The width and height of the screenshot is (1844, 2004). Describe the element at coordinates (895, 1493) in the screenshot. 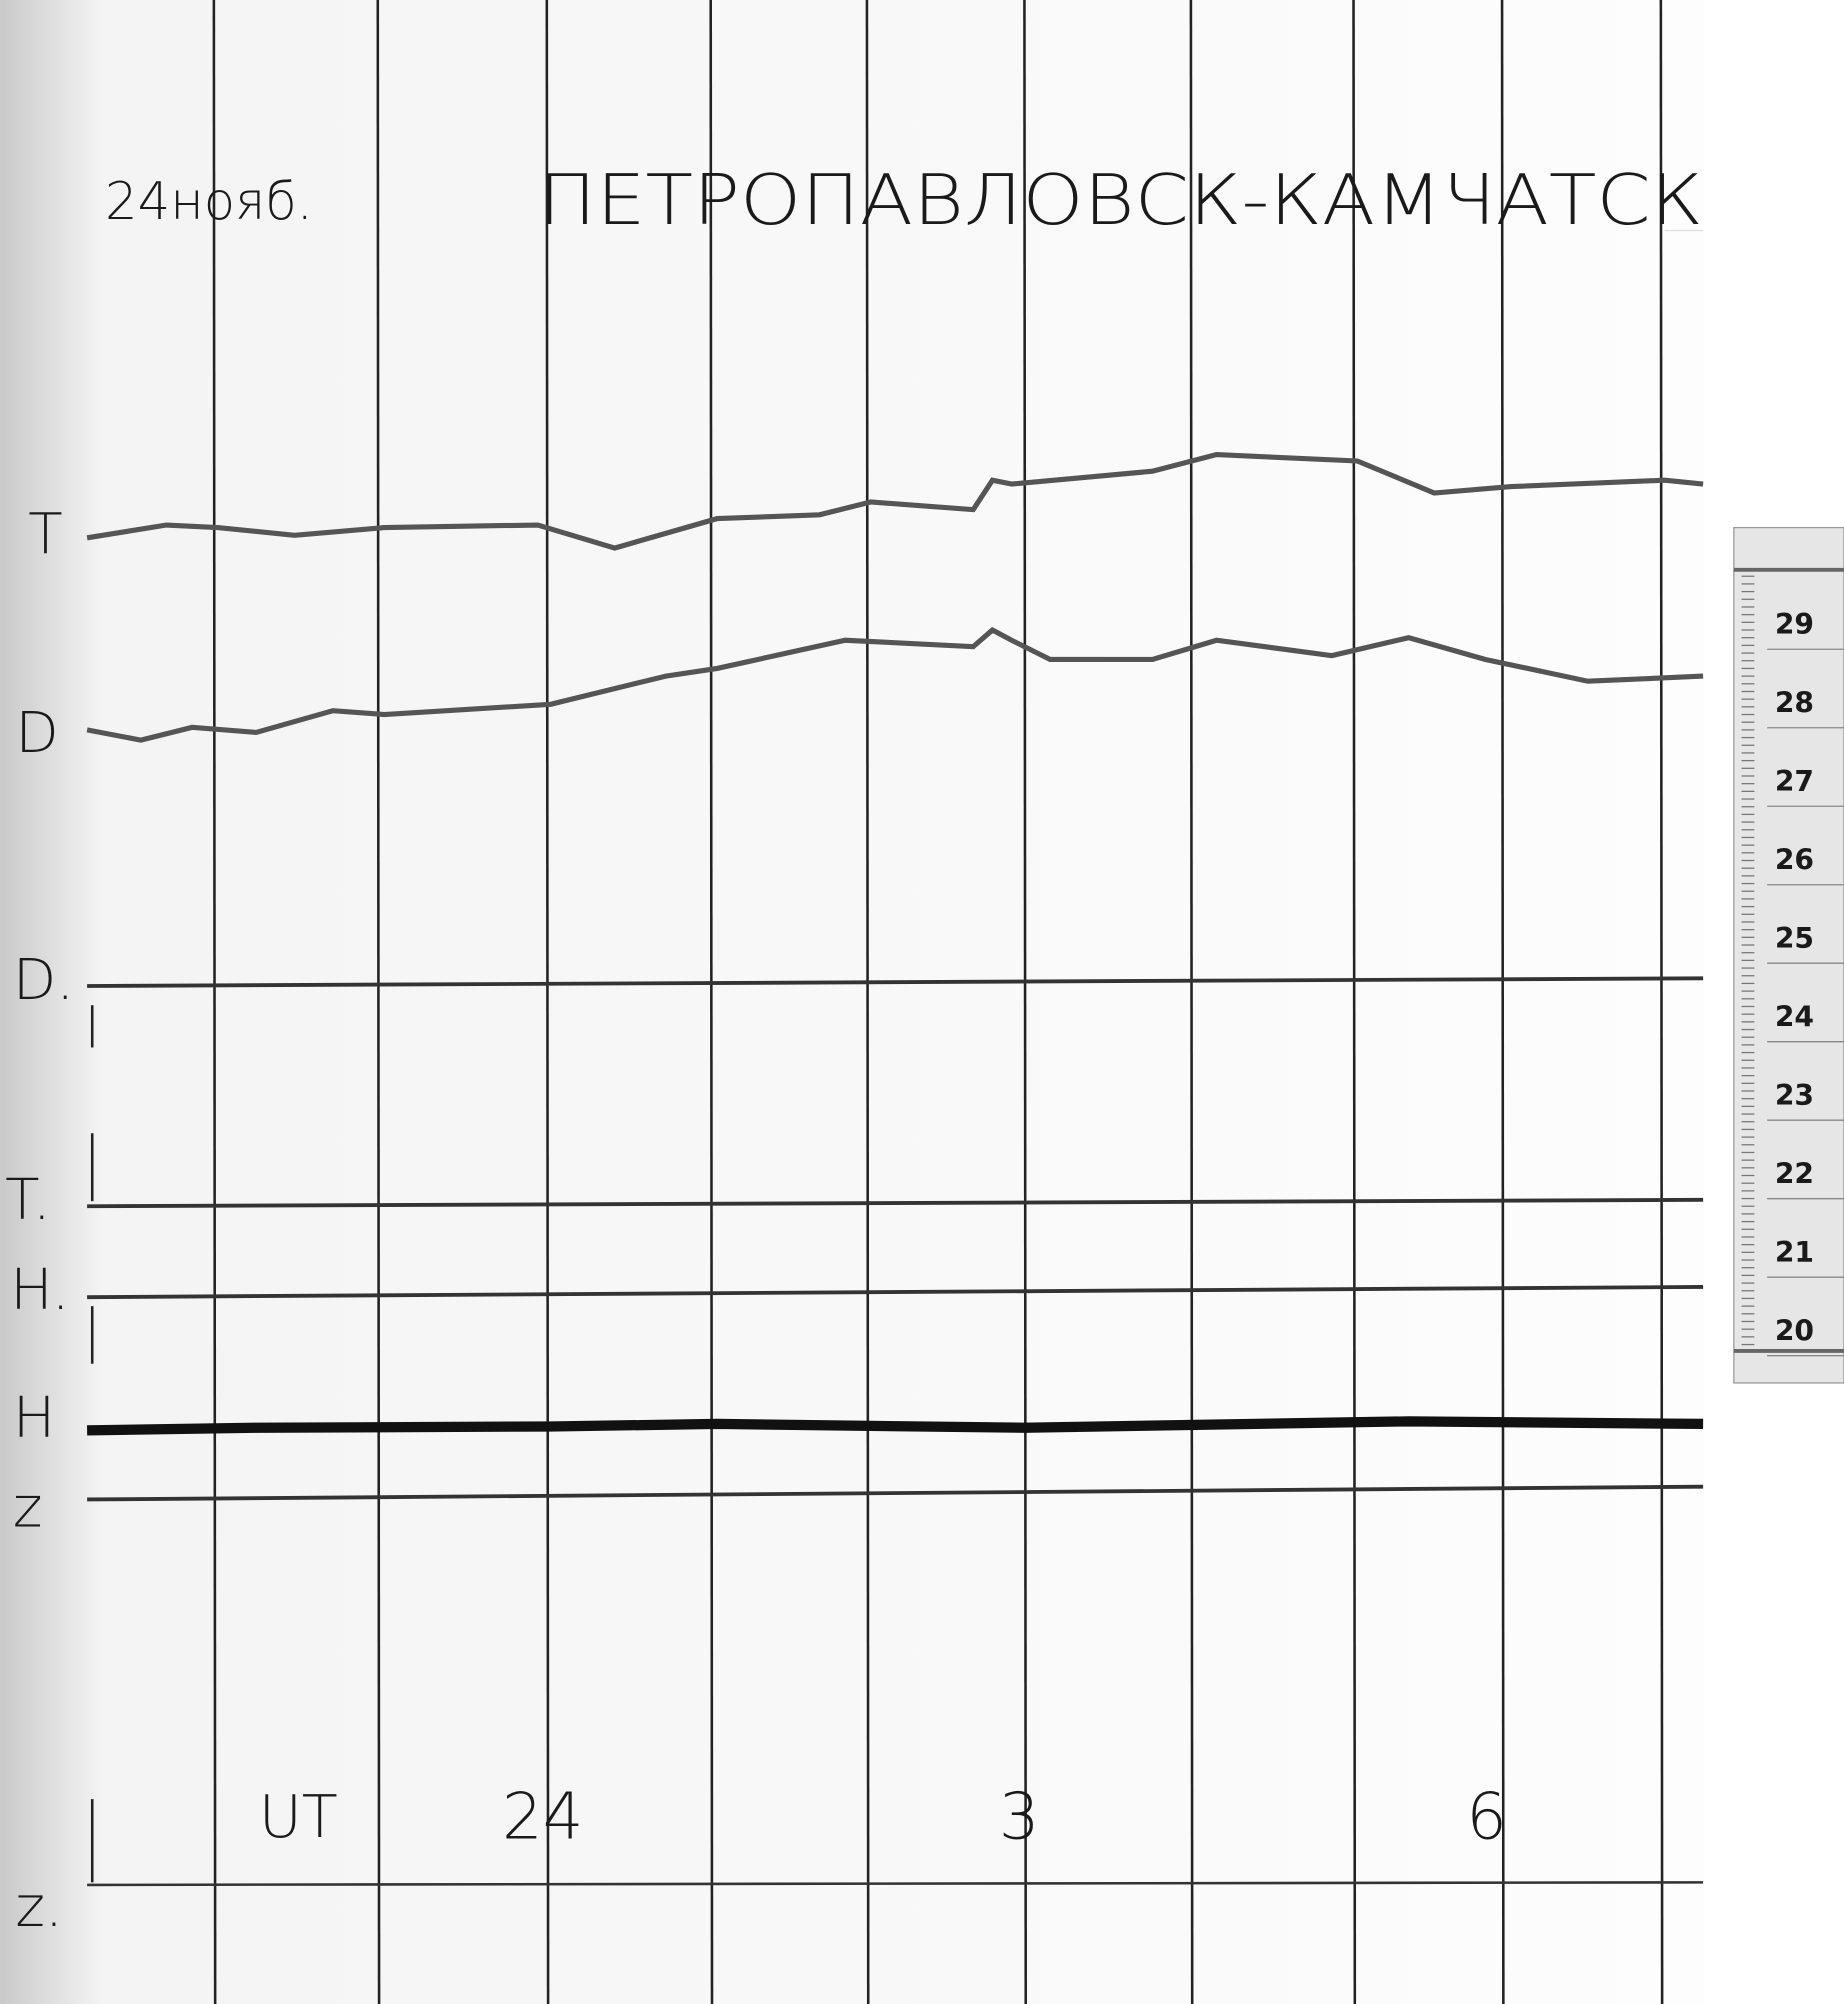

I see `z-trace` at that location.